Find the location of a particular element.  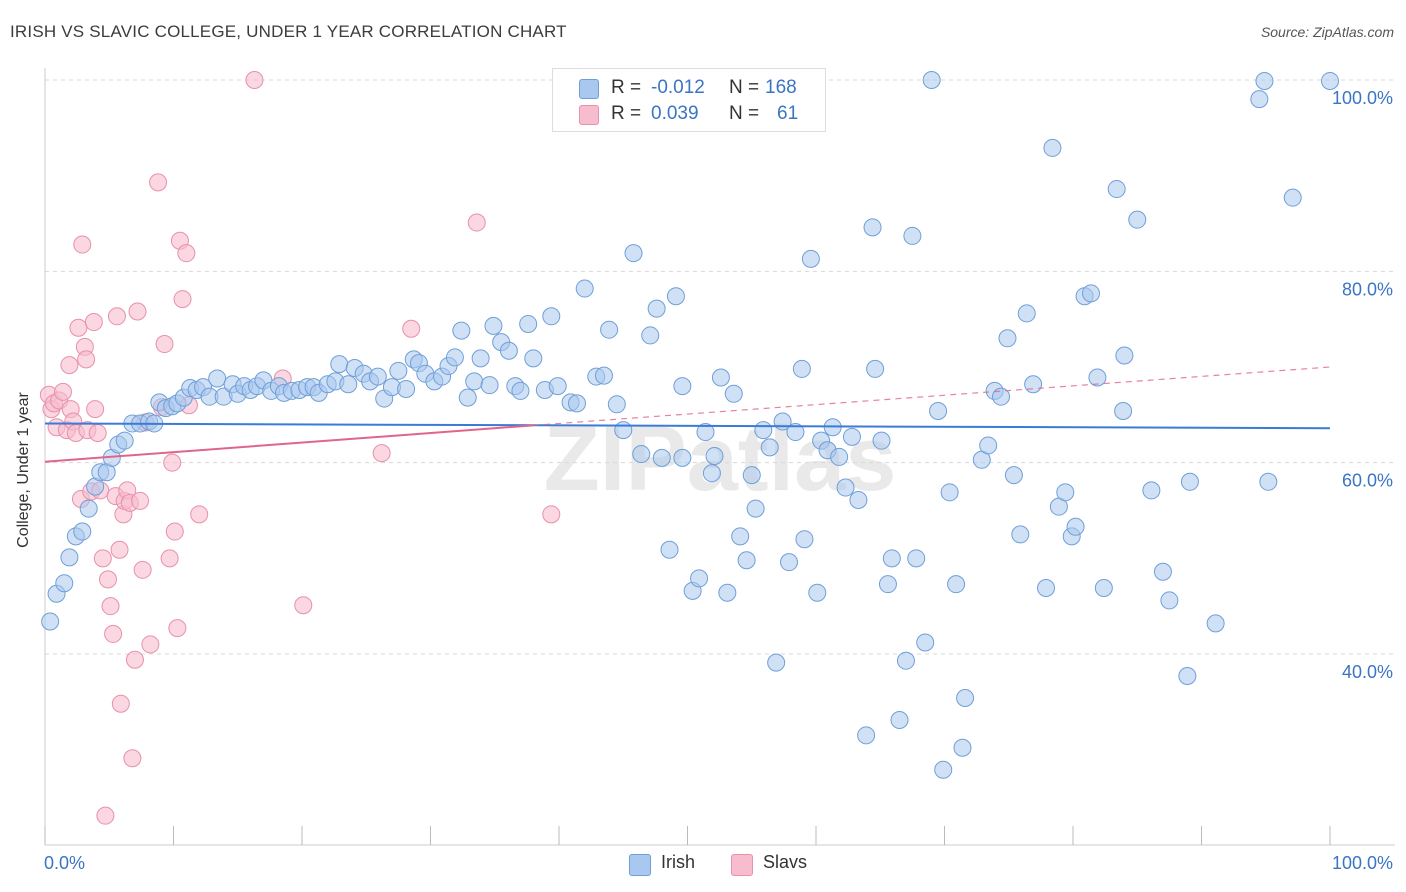

legend-row-slavs: R = 0.039 N = 61 is located at coordinates (699, 114).